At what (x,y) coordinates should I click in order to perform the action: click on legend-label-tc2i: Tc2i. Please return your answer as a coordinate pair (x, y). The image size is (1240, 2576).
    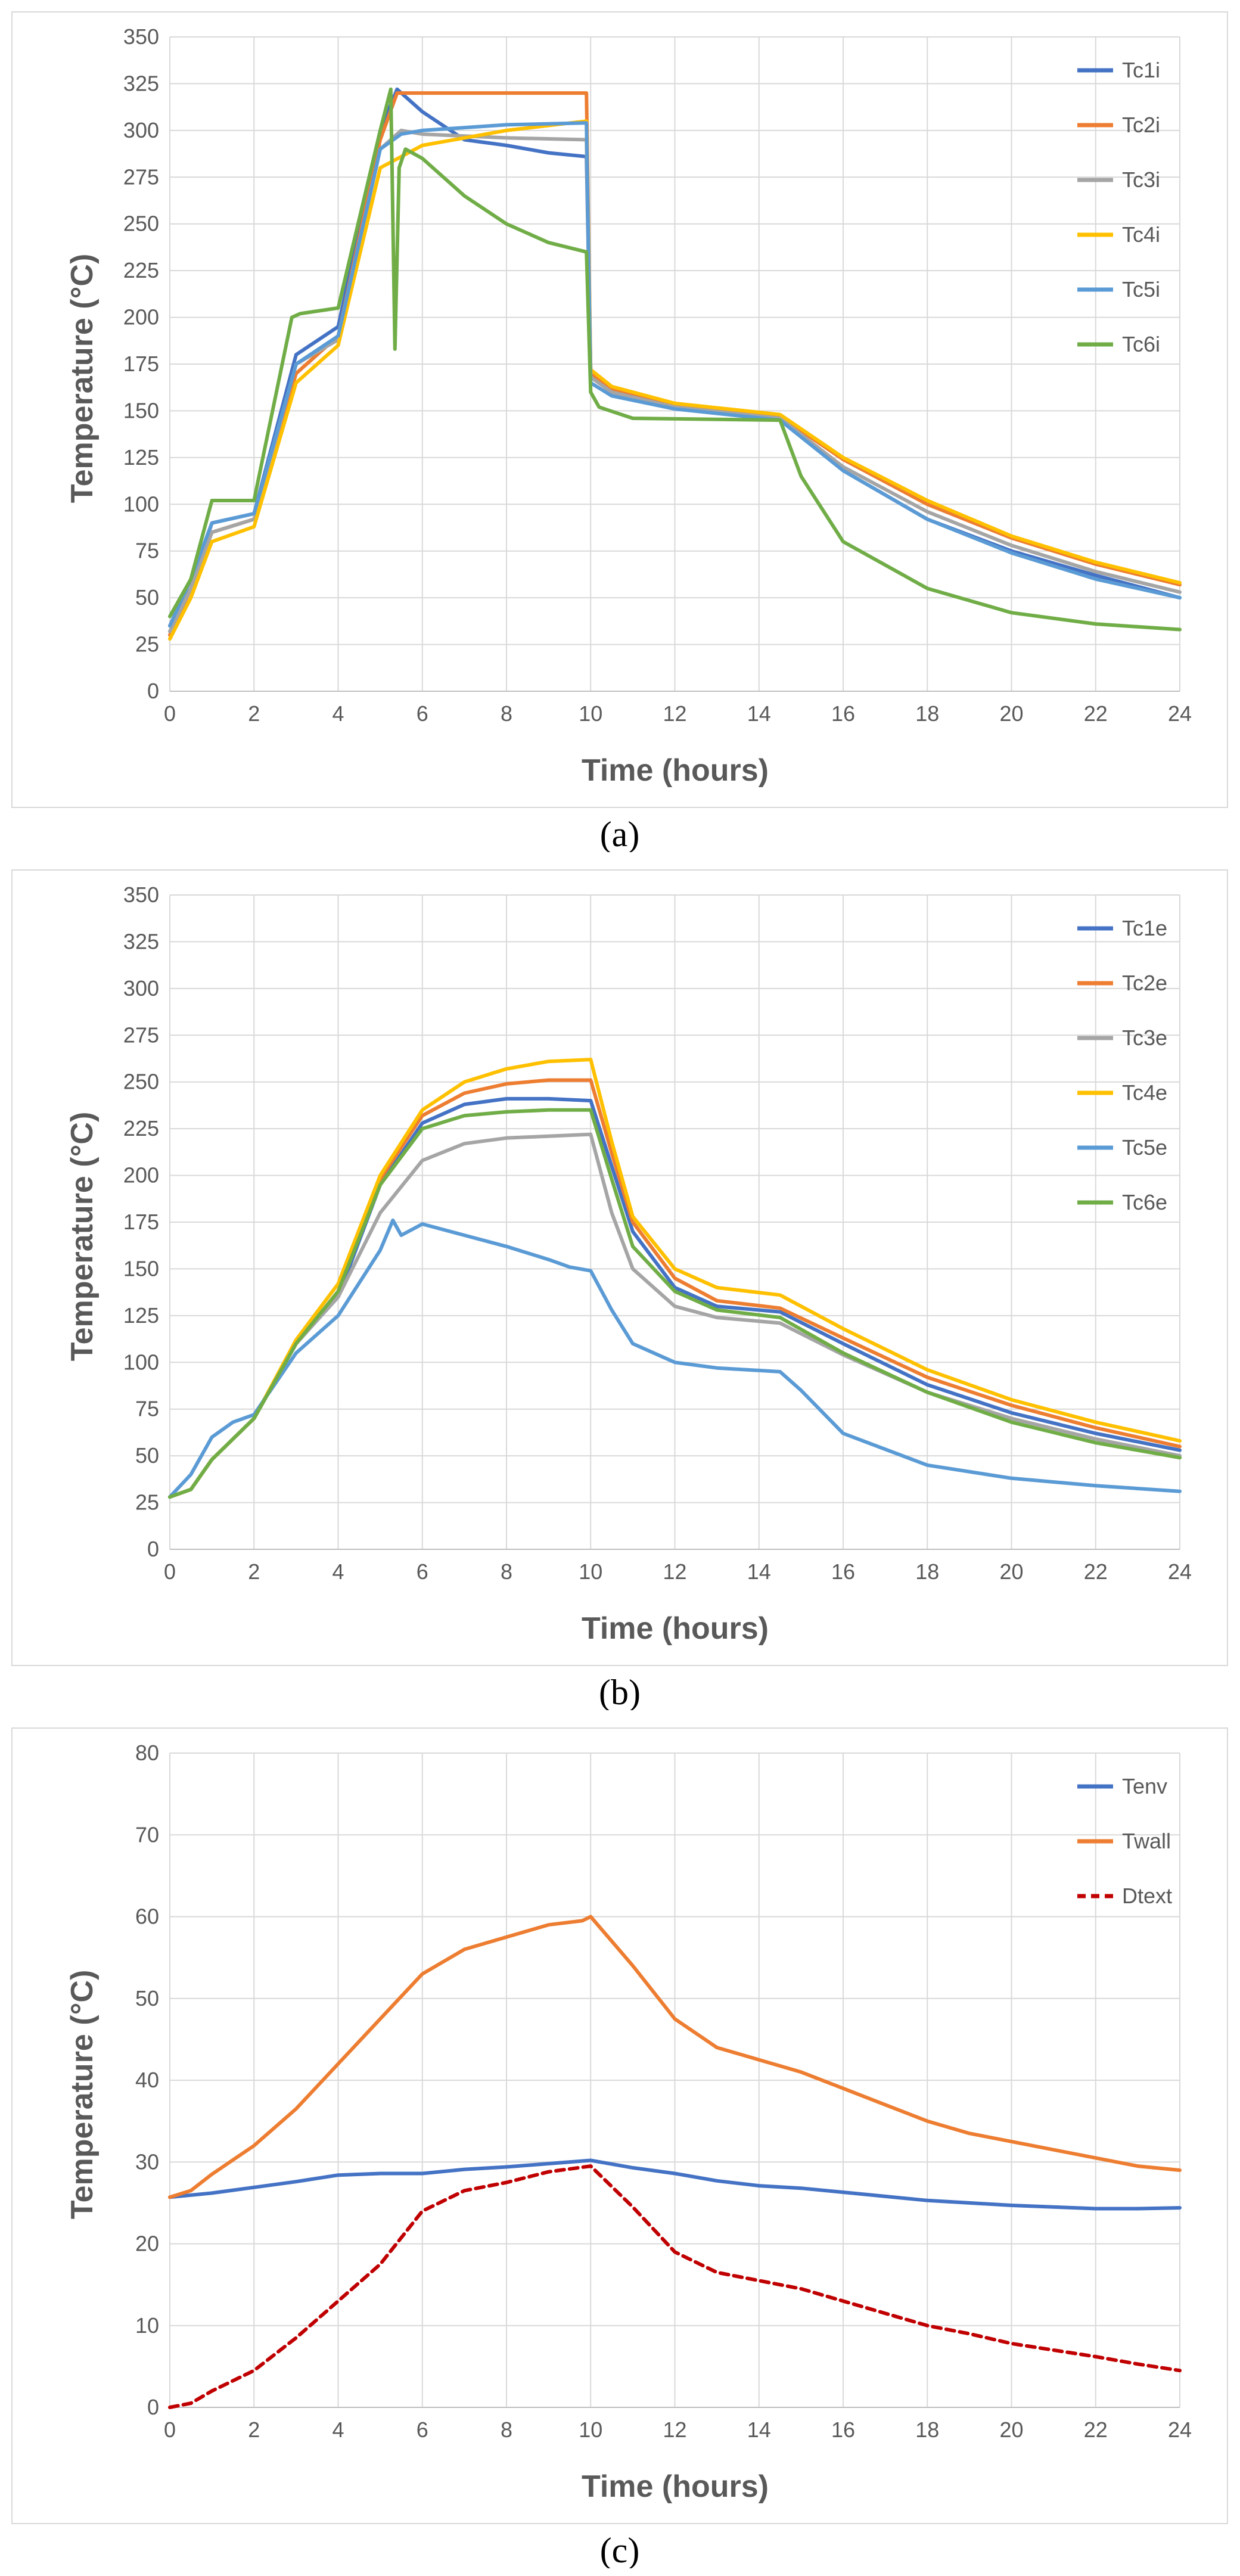
    Looking at the image, I should click on (1141, 125).